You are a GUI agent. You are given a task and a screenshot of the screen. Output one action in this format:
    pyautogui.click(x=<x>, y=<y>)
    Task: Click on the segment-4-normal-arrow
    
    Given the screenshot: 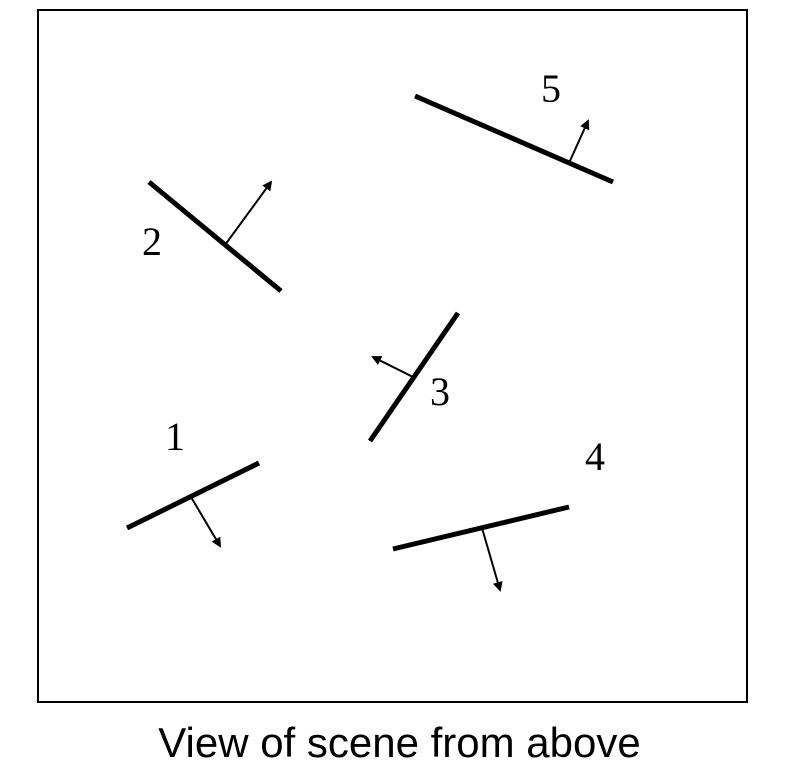 What is the action you would take?
    pyautogui.click(x=492, y=559)
    